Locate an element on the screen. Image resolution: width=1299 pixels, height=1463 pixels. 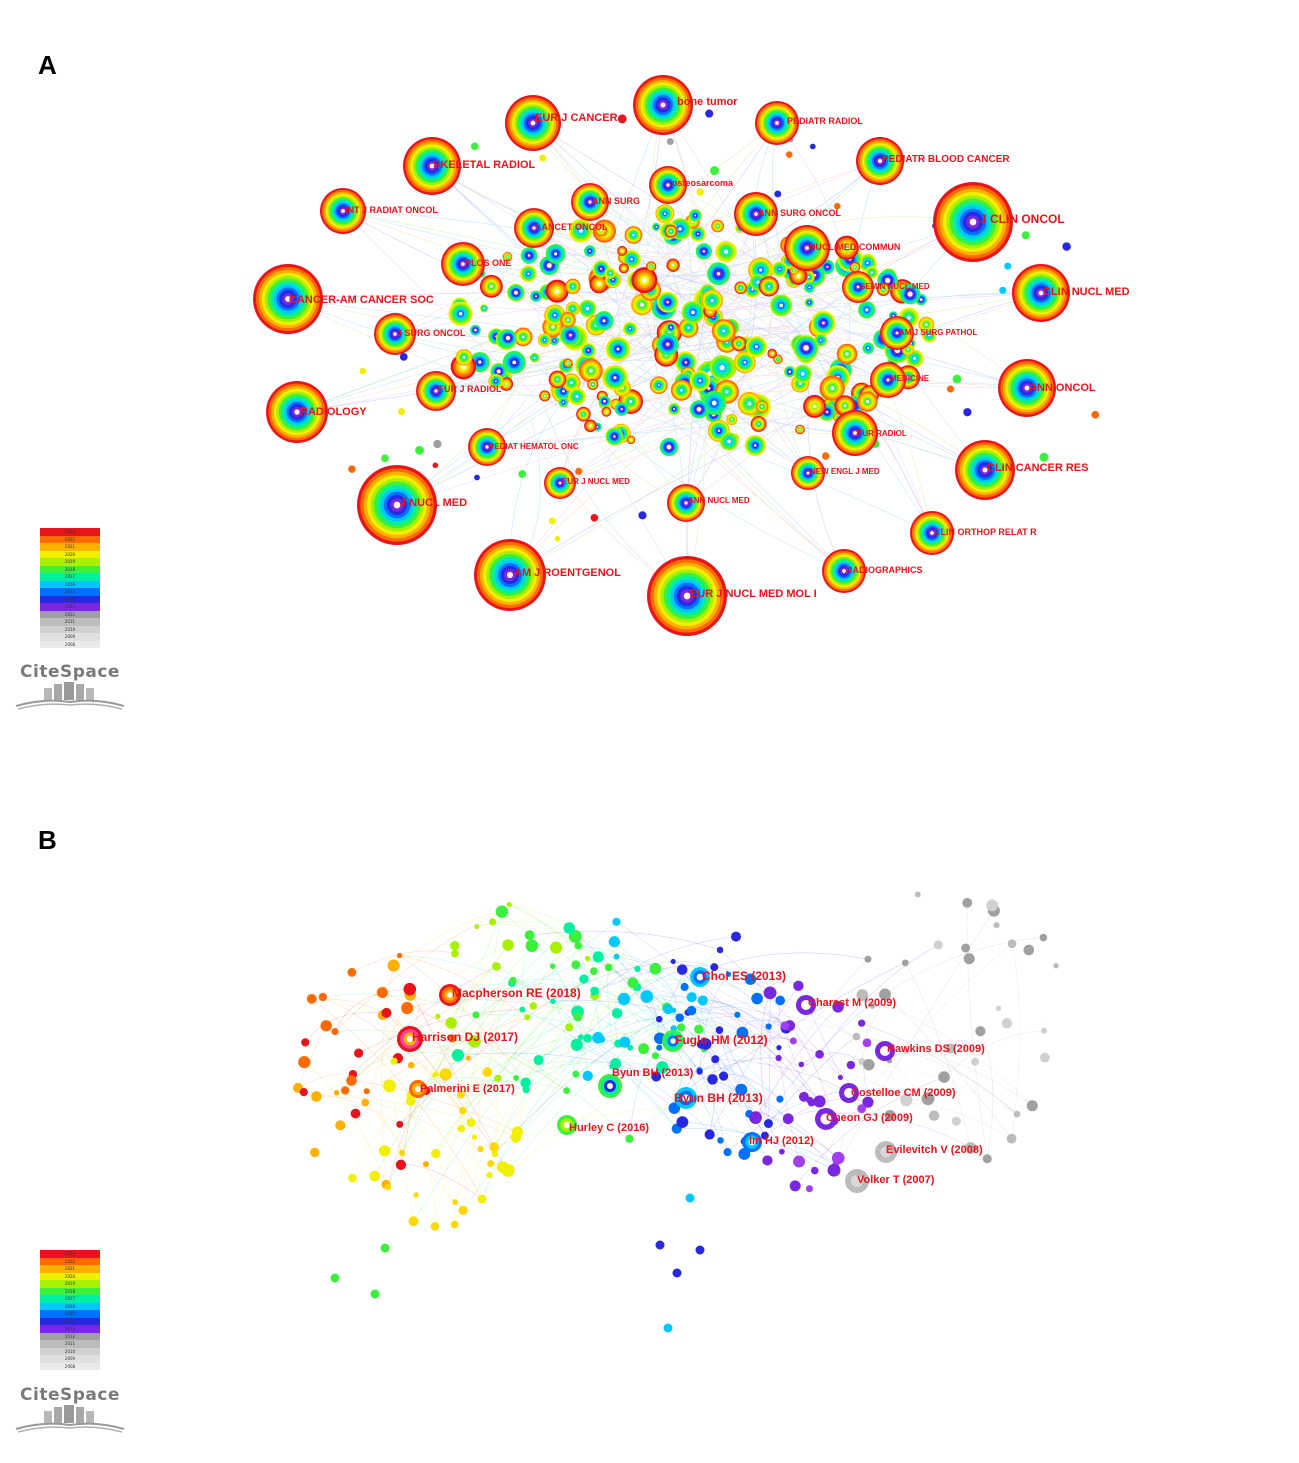
journal-label: PLOS ONE is located at coordinates (488, 263).